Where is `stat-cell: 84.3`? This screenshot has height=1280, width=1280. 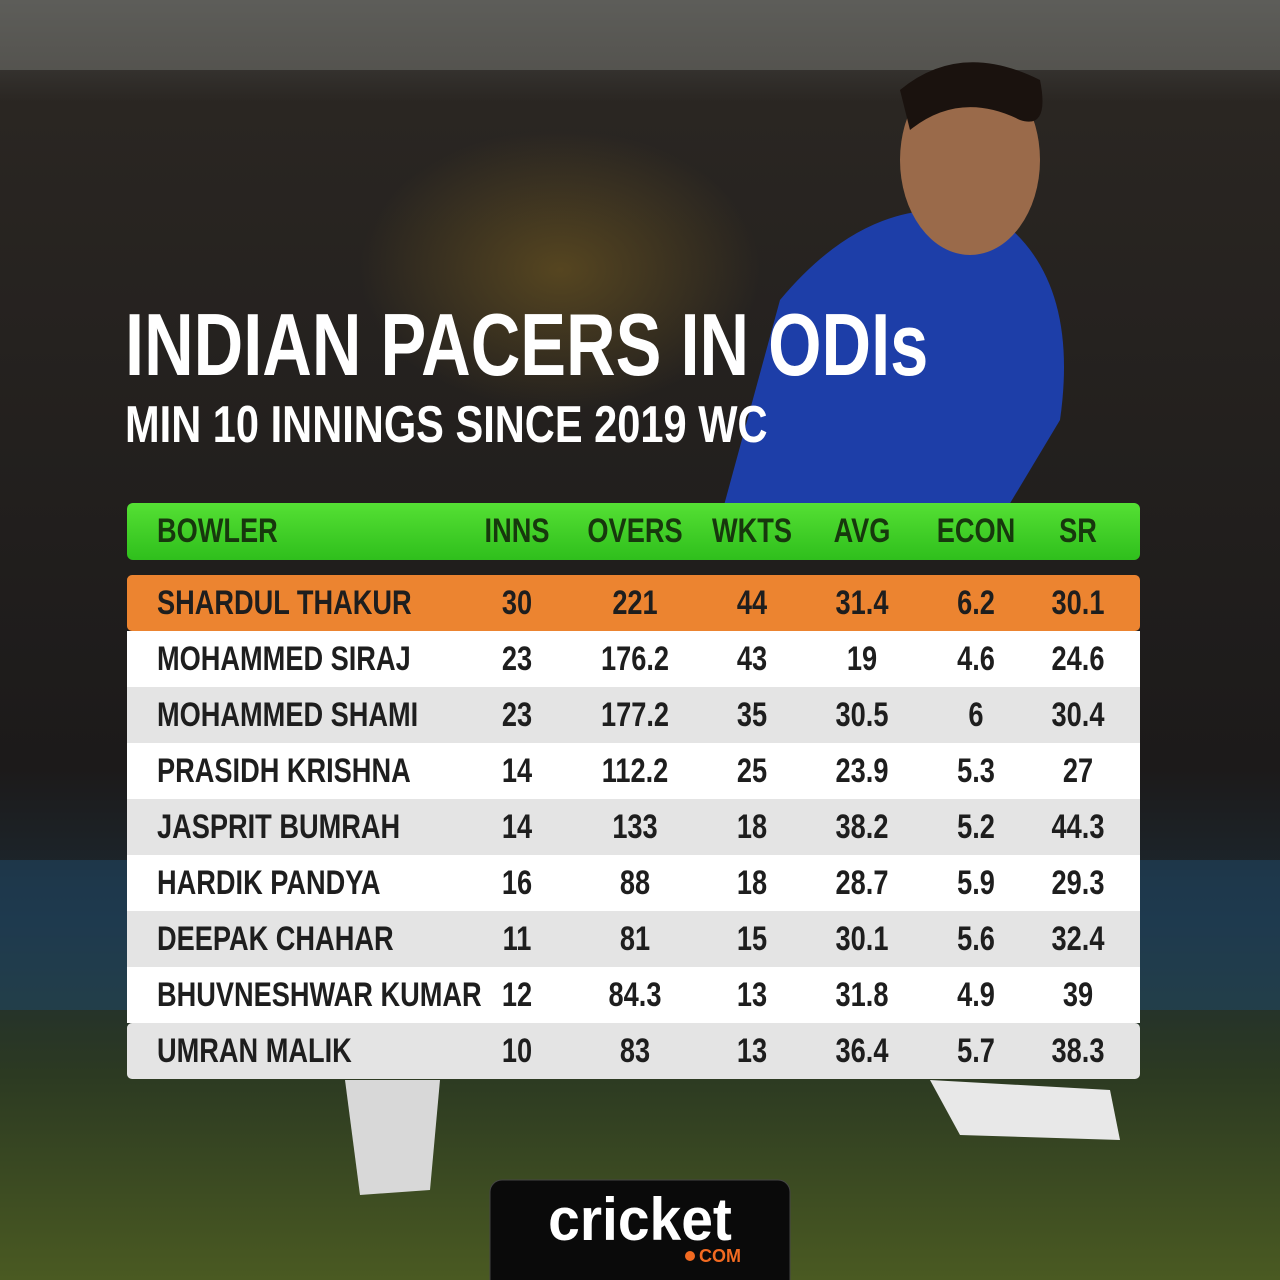
stat-cell: 84.3 is located at coordinates (635, 994).